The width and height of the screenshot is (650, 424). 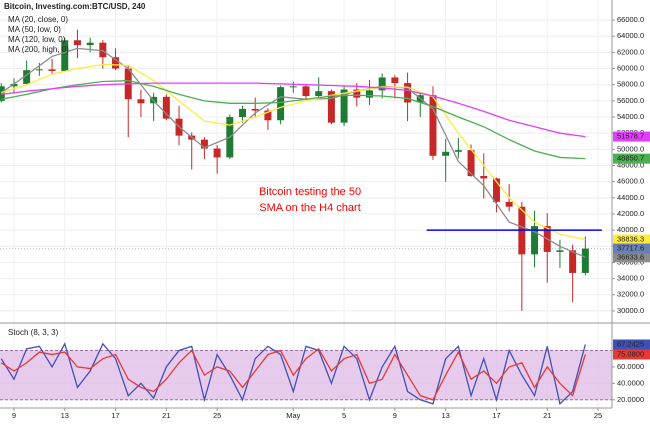 What do you see at coordinates (630, 100) in the screenshot?
I see `y-tick-label: 56000.0` at bounding box center [630, 100].